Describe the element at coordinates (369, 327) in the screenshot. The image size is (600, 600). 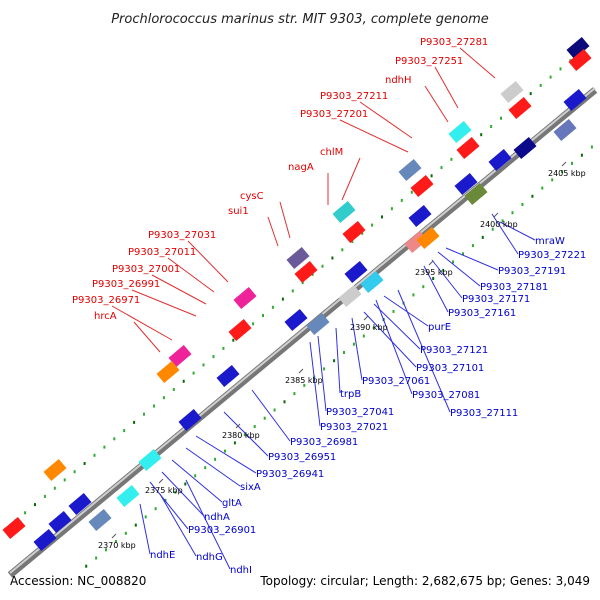
I see `ruler-tick-label: 2390 kbp` at that location.